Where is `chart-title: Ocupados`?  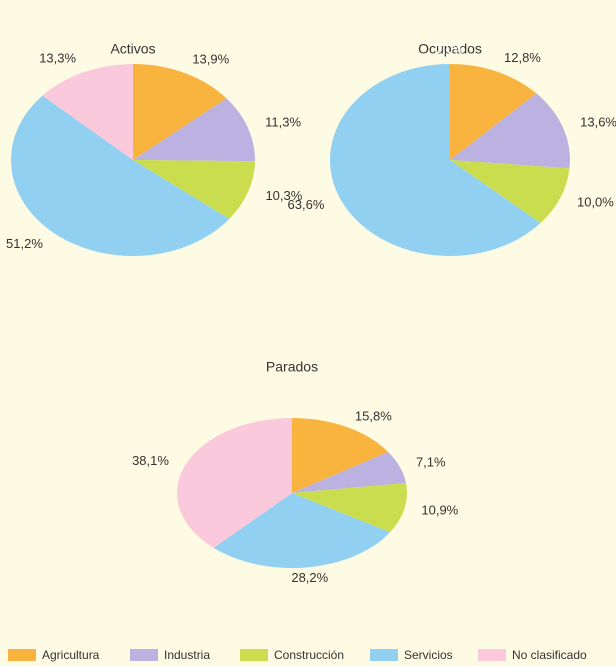
chart-title: Ocupados is located at coordinates (450, 49).